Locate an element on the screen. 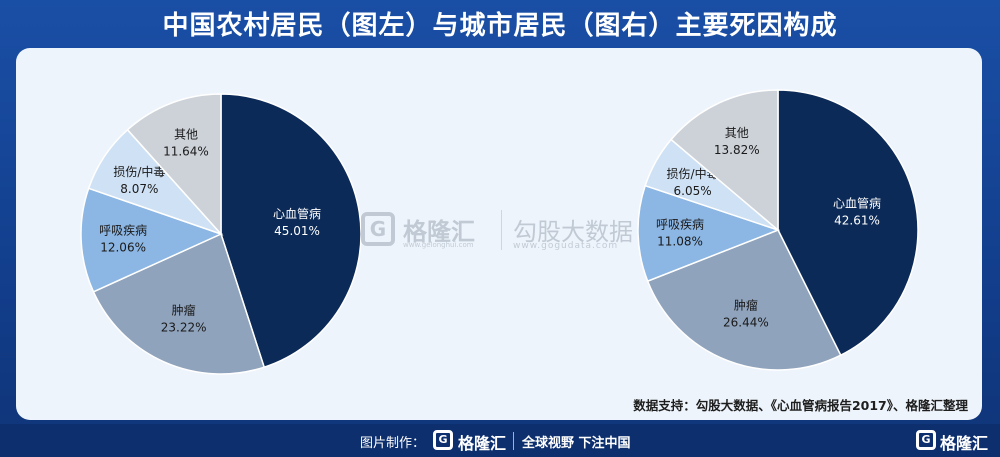 This screenshot has width=1000, height=457. pie2-label-respiratory: 呼吸疾病 is located at coordinates (680, 224).